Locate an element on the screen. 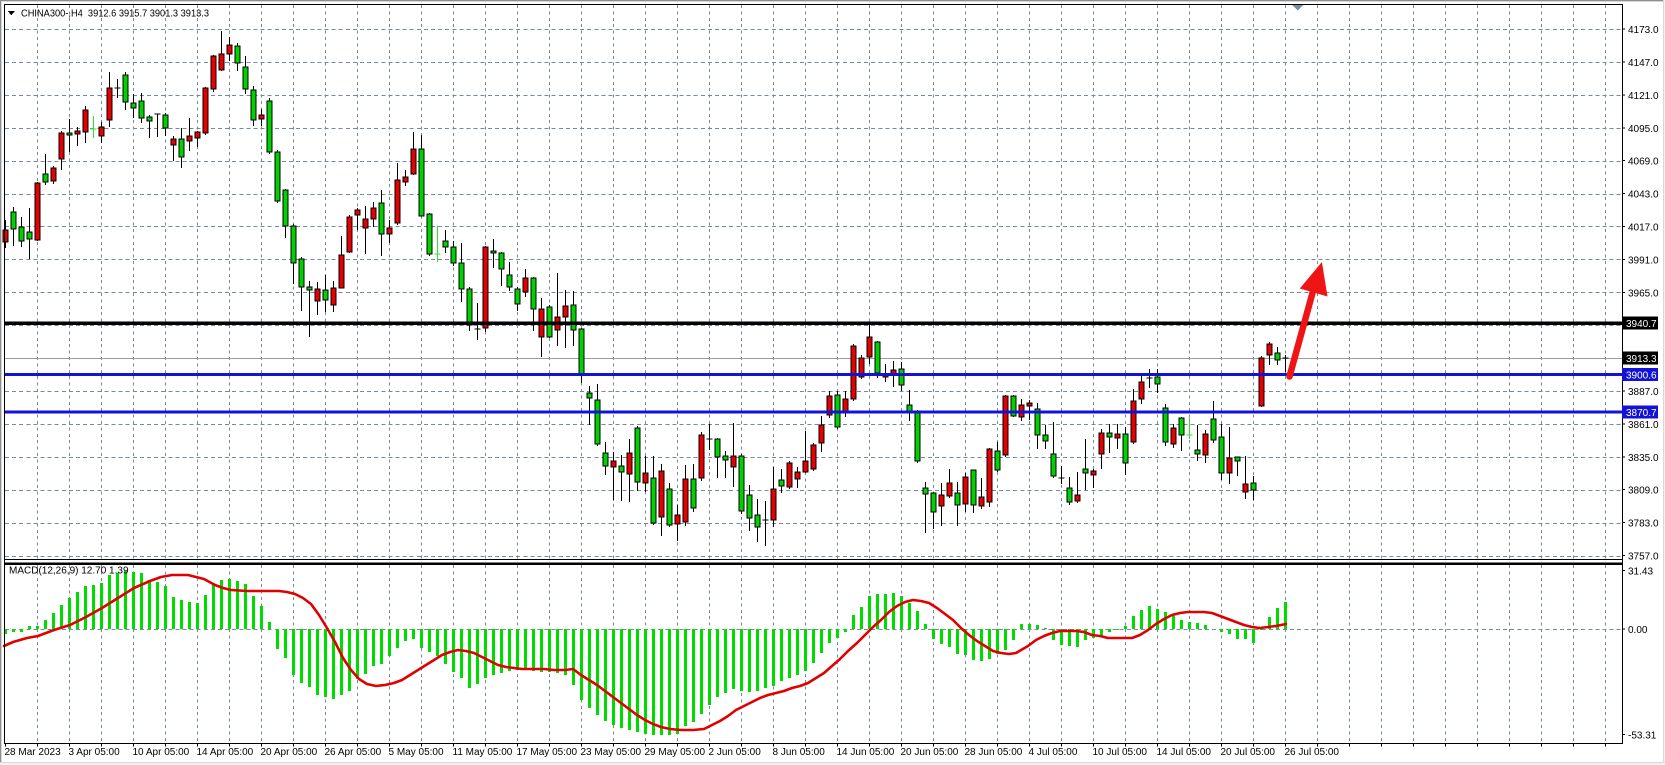 The width and height of the screenshot is (1665, 765). svg-text: 3861.0 is located at coordinates (1643, 425).